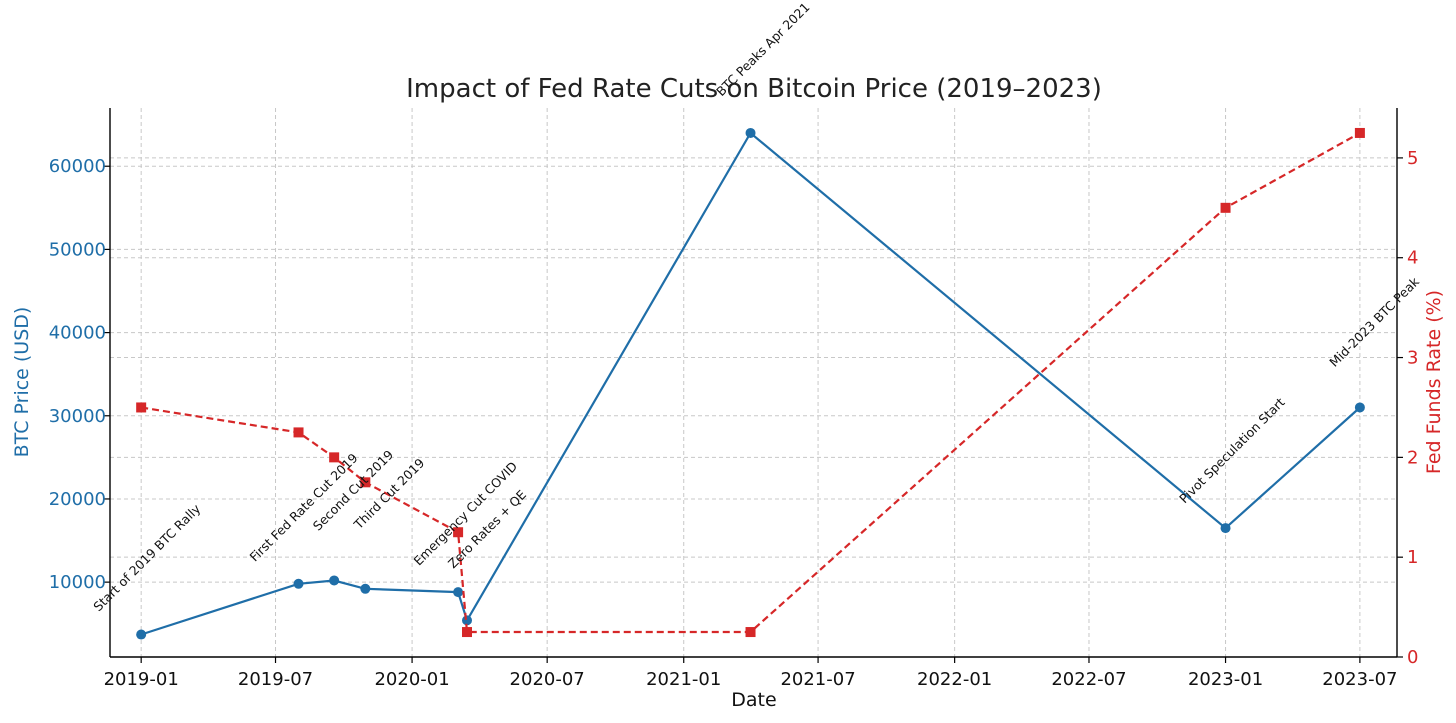 The width and height of the screenshot is (1456, 723). Describe the element at coordinates (1359, 679) in the screenshot. I see `x-tick-label: 2023-07` at that location.